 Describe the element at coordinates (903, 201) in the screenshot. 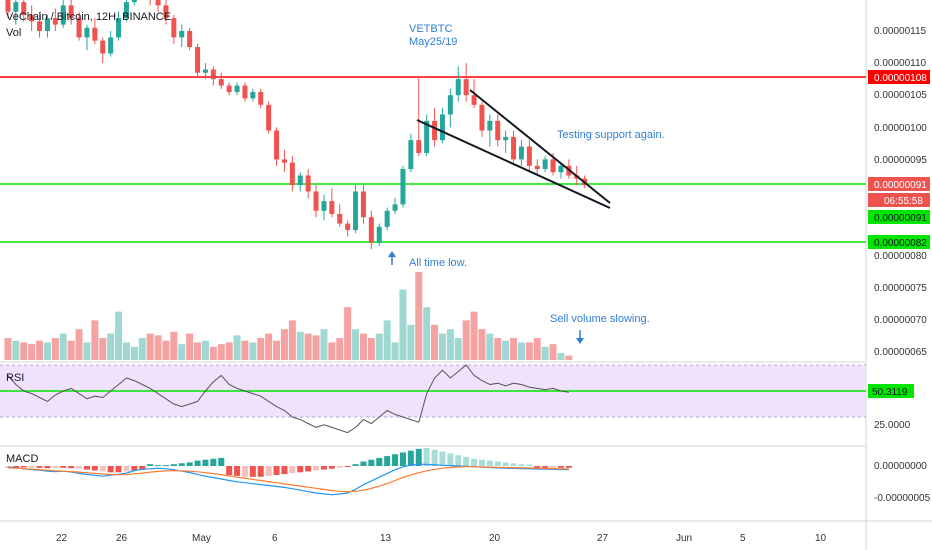

I see `countdown-badge-text: 06:55:58` at that location.